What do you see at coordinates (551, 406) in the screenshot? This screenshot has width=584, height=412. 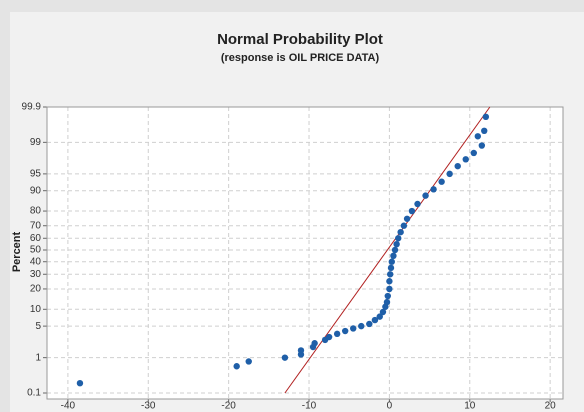 I see `x-tick-label: 20` at bounding box center [551, 406].